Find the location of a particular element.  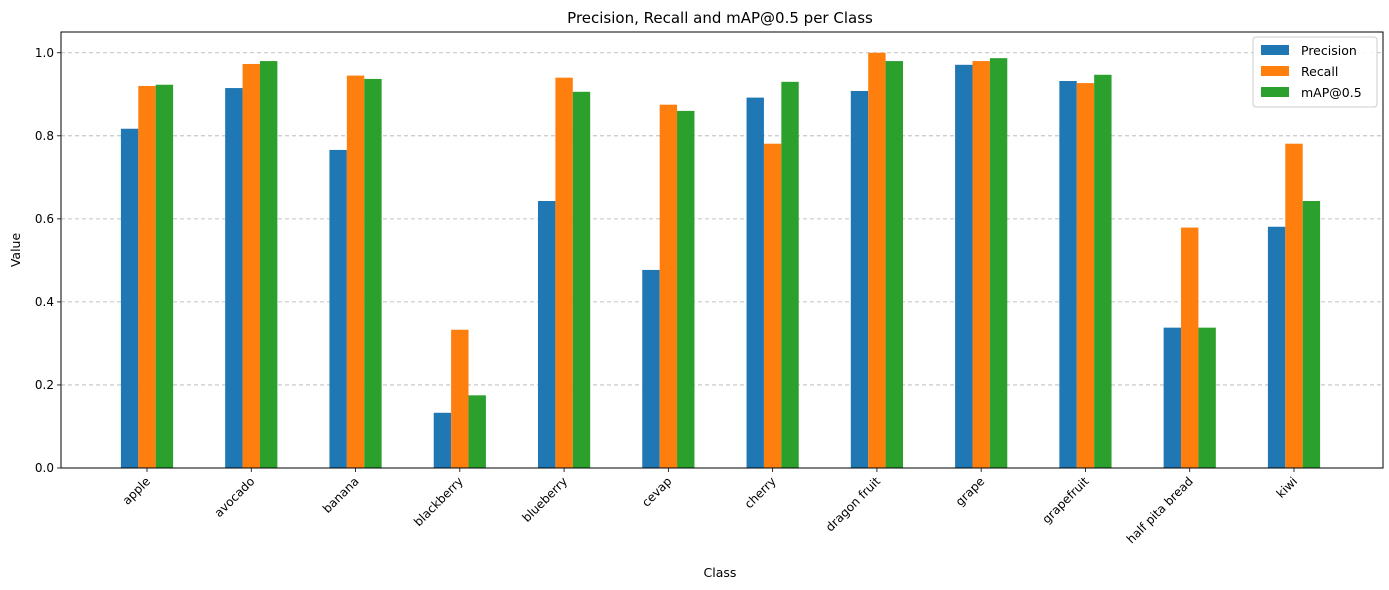

legend-label: Precision is located at coordinates (1329, 50).